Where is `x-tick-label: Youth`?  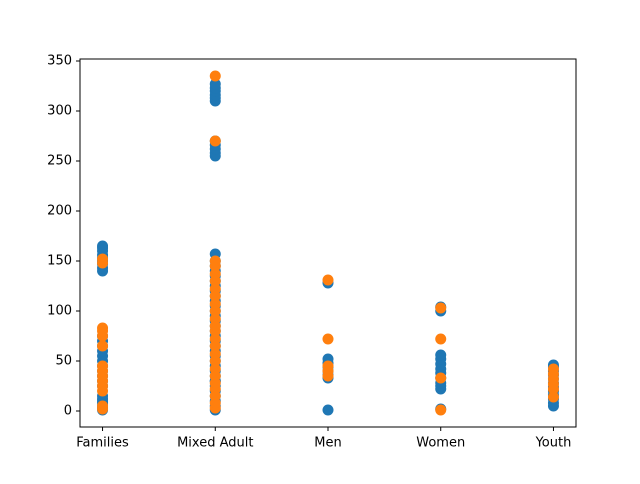 x-tick-label: Youth is located at coordinates (553, 443).